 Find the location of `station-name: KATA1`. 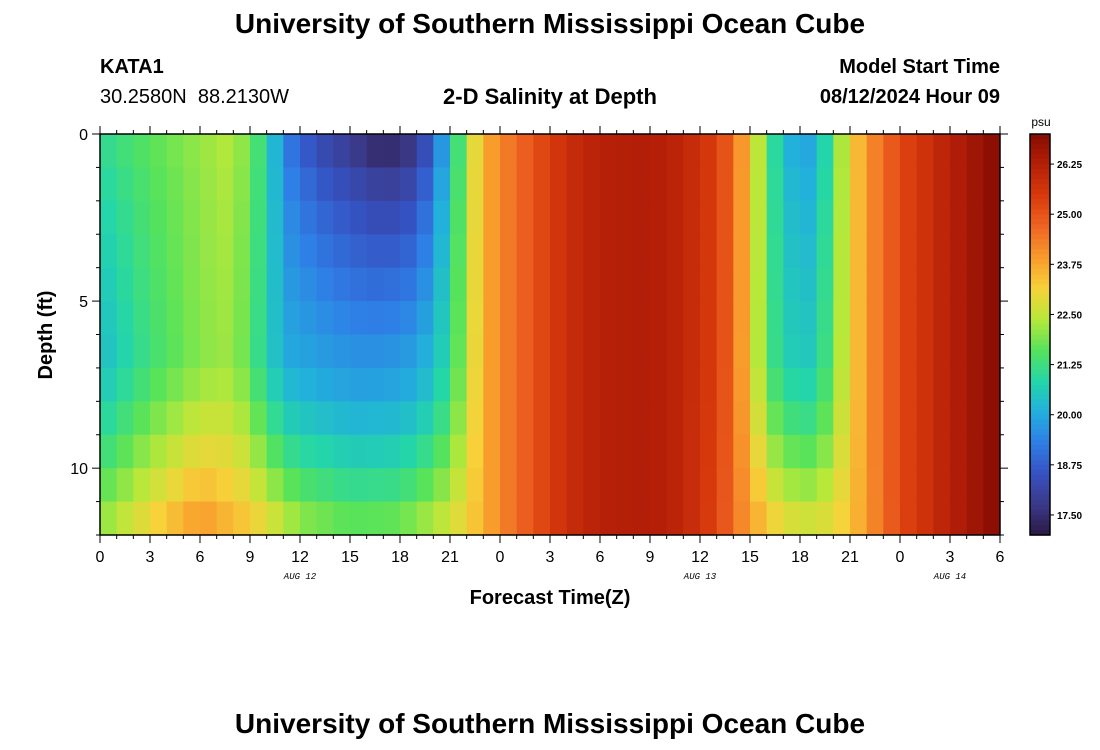

station-name: KATA1 is located at coordinates (132, 67).